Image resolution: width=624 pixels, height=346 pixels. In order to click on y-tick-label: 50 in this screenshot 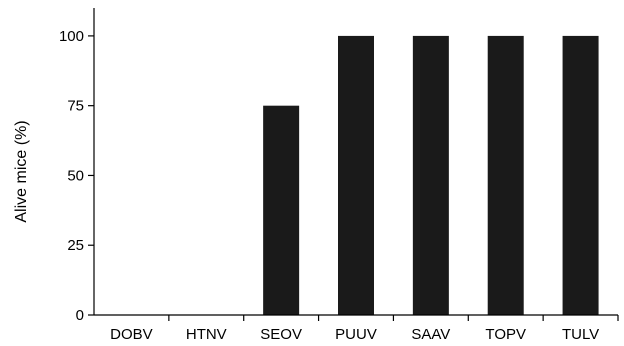, I will do `click(75, 175)`.